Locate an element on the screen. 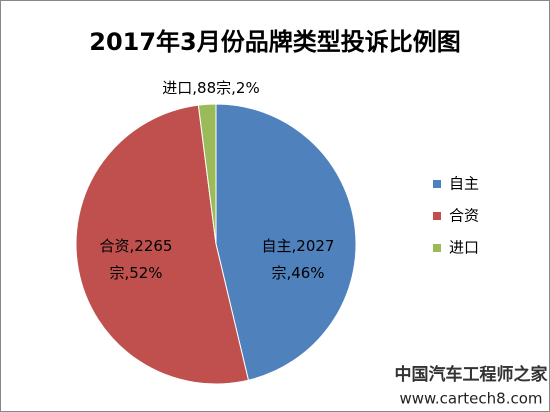 Image resolution: width=550 pixels, height=412 pixels. watermark: 中国汽车工程师之家 is located at coordinates (471, 374).